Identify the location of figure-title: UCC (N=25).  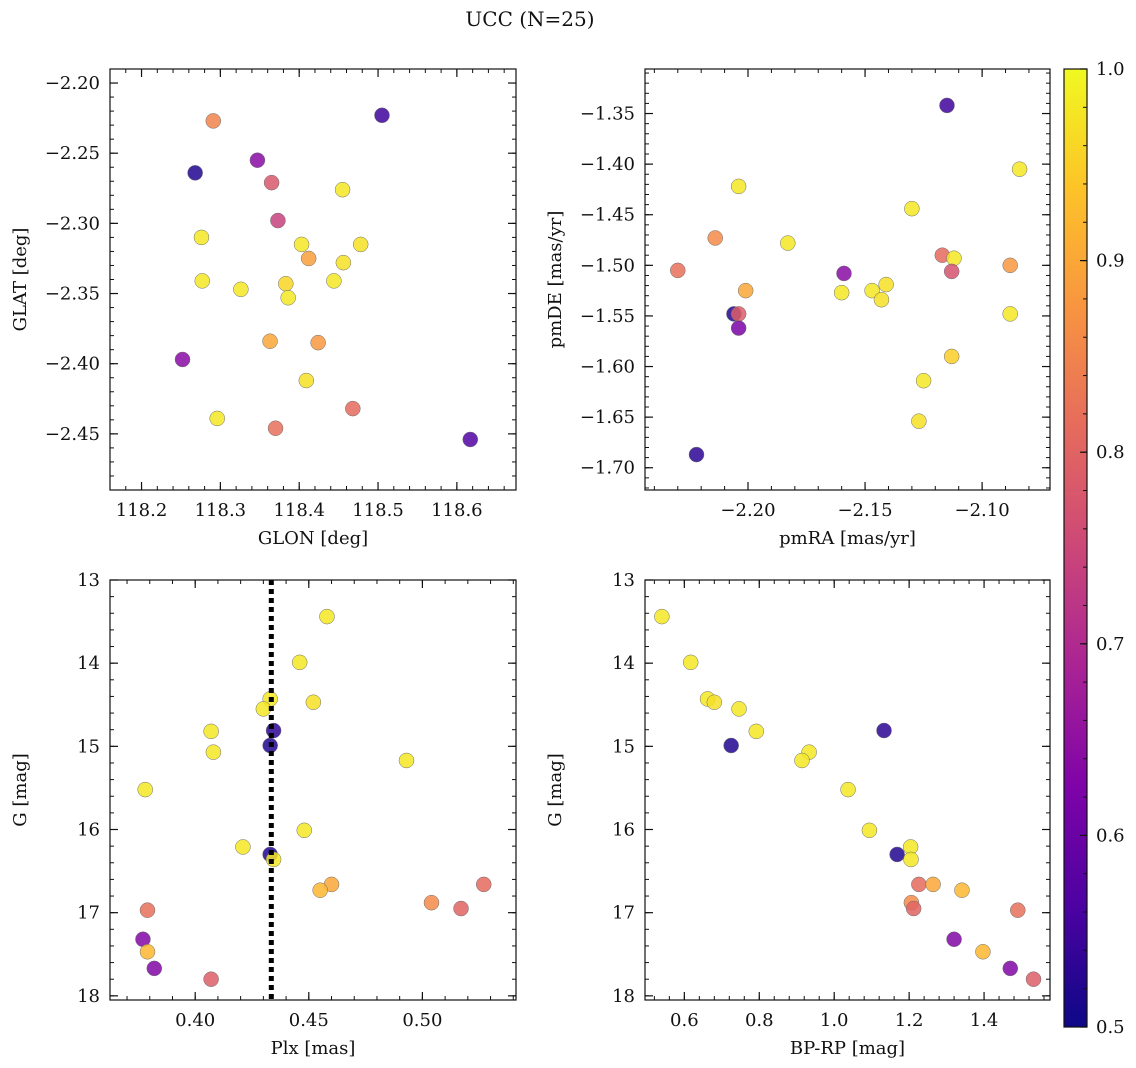
(529, 19).